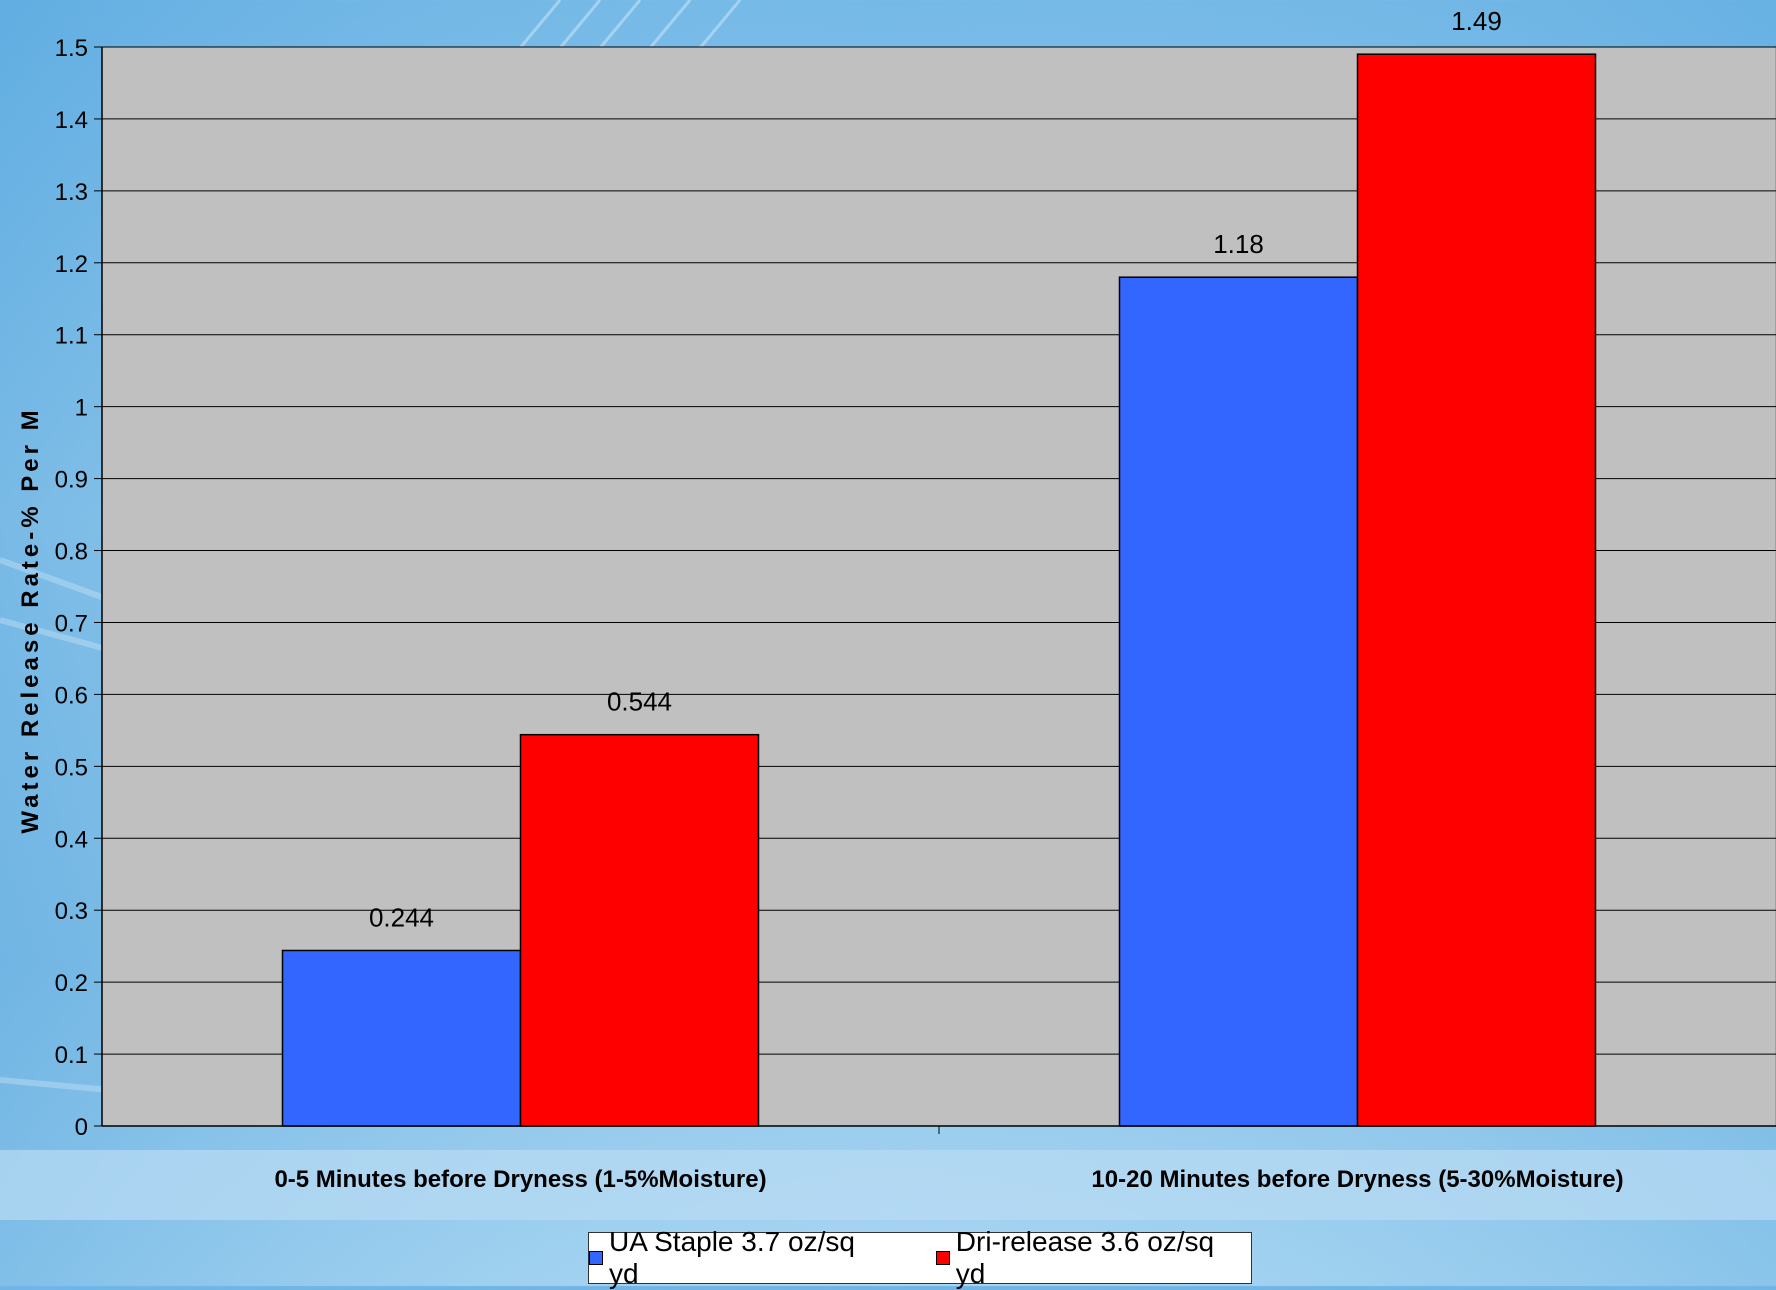 This screenshot has height=1290, width=1776. What do you see at coordinates (71, 552) in the screenshot?
I see `y-tick-label: 0.8` at bounding box center [71, 552].